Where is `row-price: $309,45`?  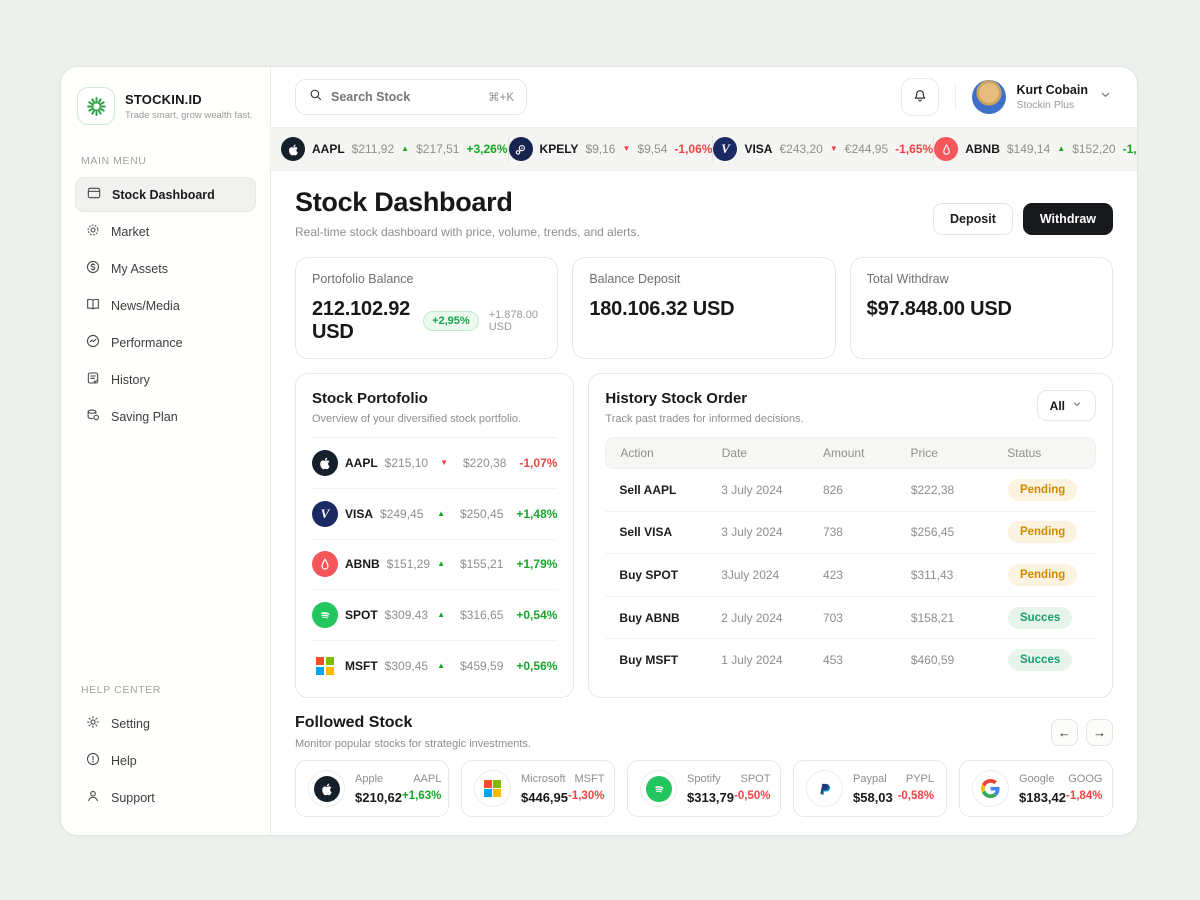
row-price: $309,45 is located at coordinates (406, 666).